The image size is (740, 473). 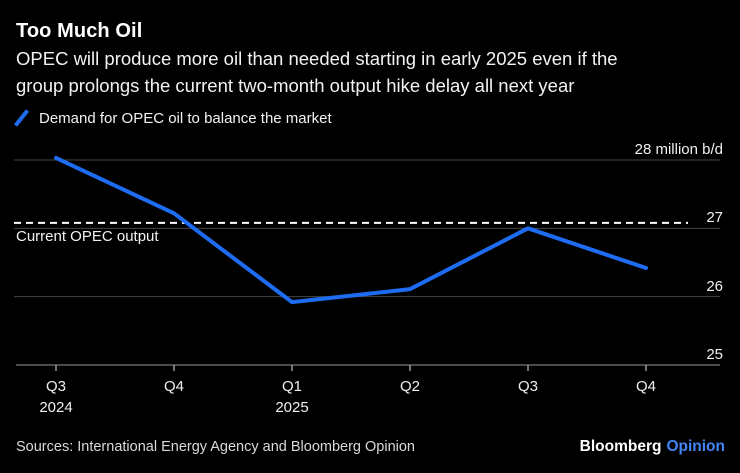 What do you see at coordinates (714, 354) in the screenshot?
I see `y-axis-label: 25` at bounding box center [714, 354].